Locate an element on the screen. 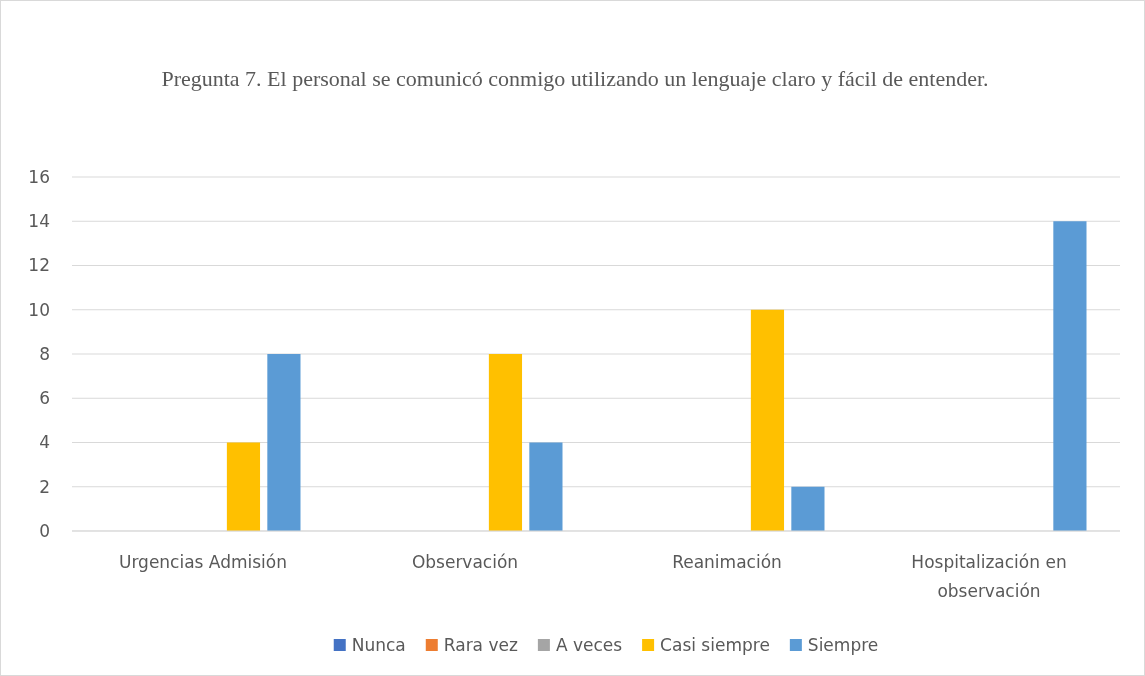  y-tick-label: 16 is located at coordinates (39, 176).